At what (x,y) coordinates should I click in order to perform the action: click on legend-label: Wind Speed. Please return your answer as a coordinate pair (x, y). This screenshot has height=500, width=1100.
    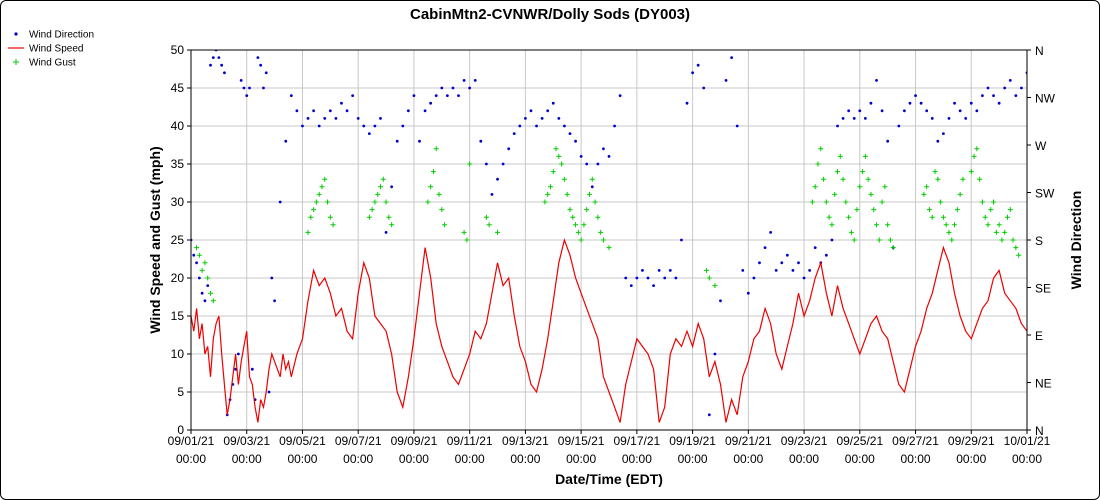
    Looking at the image, I should click on (56, 49).